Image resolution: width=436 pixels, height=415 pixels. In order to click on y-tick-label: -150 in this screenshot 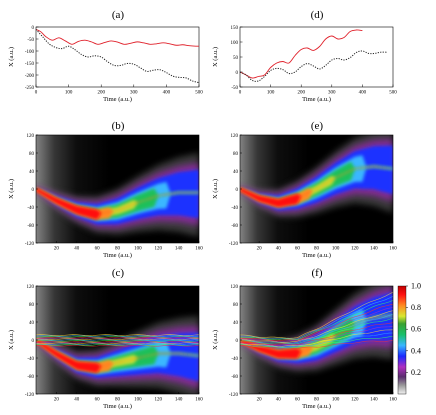, I will do `click(30, 64)`.